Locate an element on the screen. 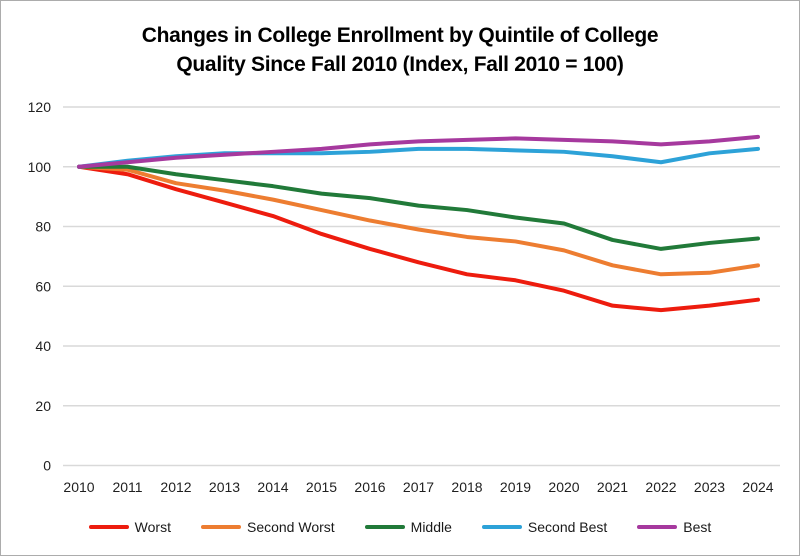 The height and width of the screenshot is (556, 800). x-axis-label-2020: 2020 is located at coordinates (563, 487).